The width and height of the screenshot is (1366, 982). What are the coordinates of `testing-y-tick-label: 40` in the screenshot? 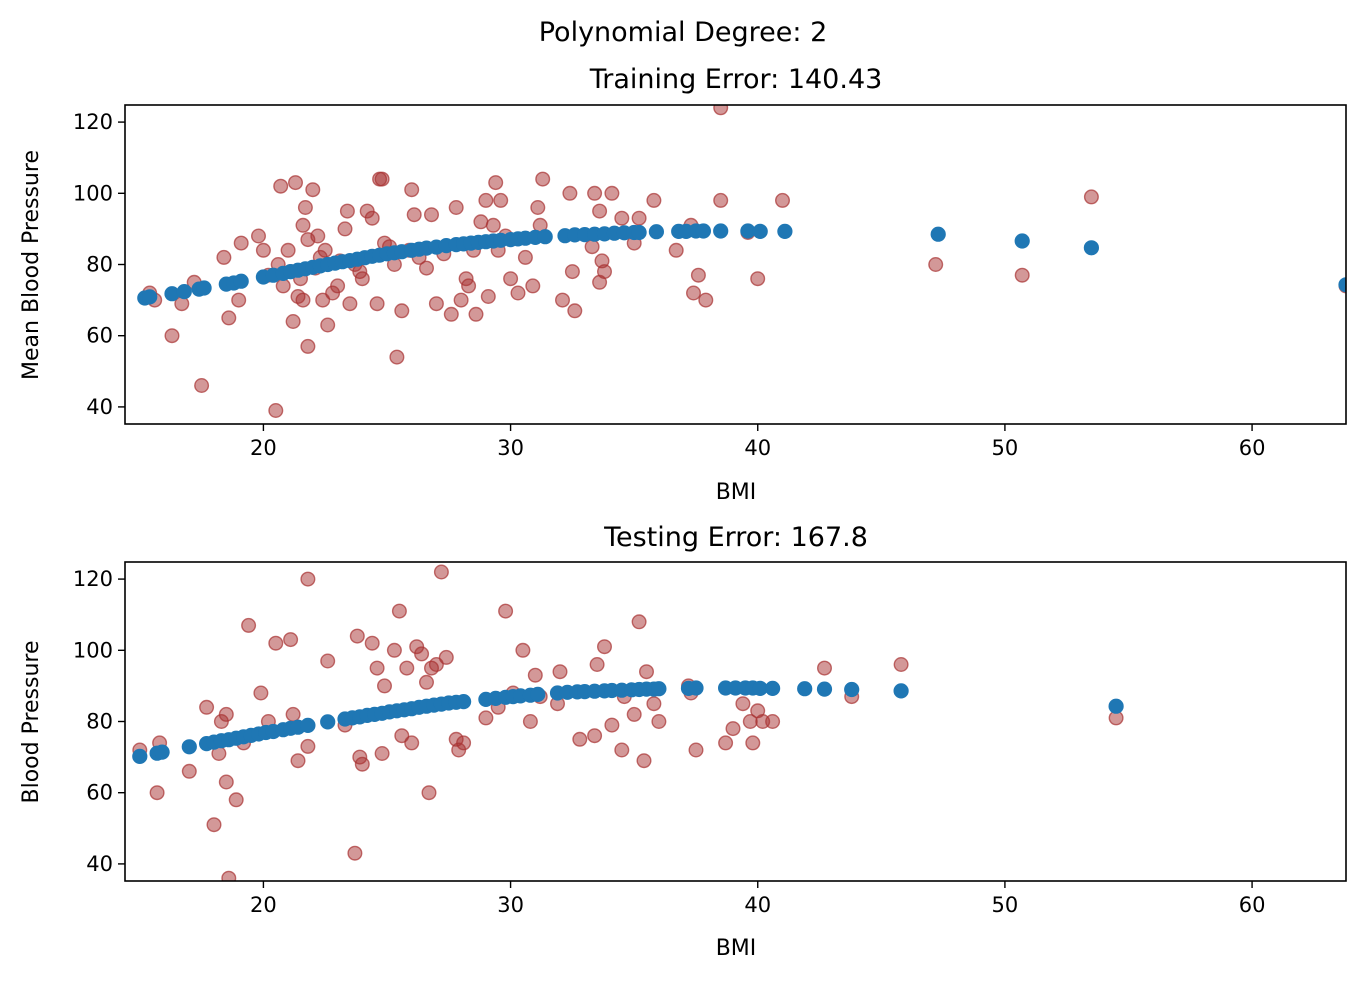 It's located at (99, 864).